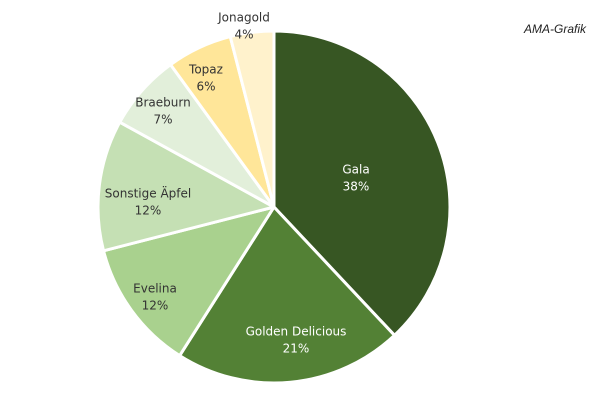 This screenshot has height=400, width=600. What do you see at coordinates (162, 103) in the screenshot?
I see `slice-label-braeburn: Braeburn` at bounding box center [162, 103].